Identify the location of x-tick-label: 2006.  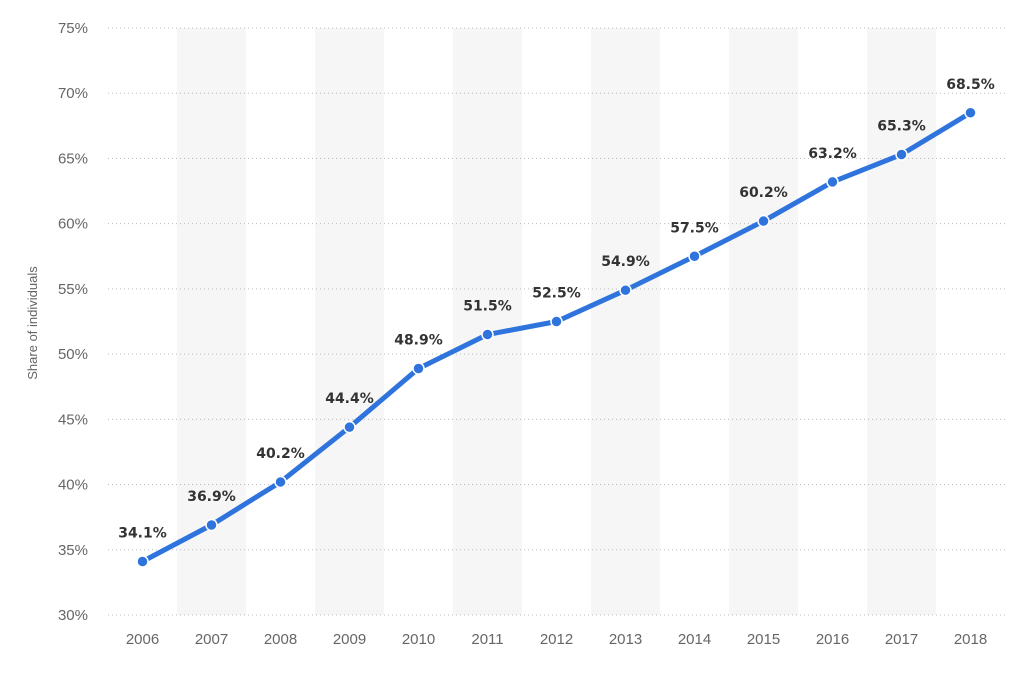
(142, 639).